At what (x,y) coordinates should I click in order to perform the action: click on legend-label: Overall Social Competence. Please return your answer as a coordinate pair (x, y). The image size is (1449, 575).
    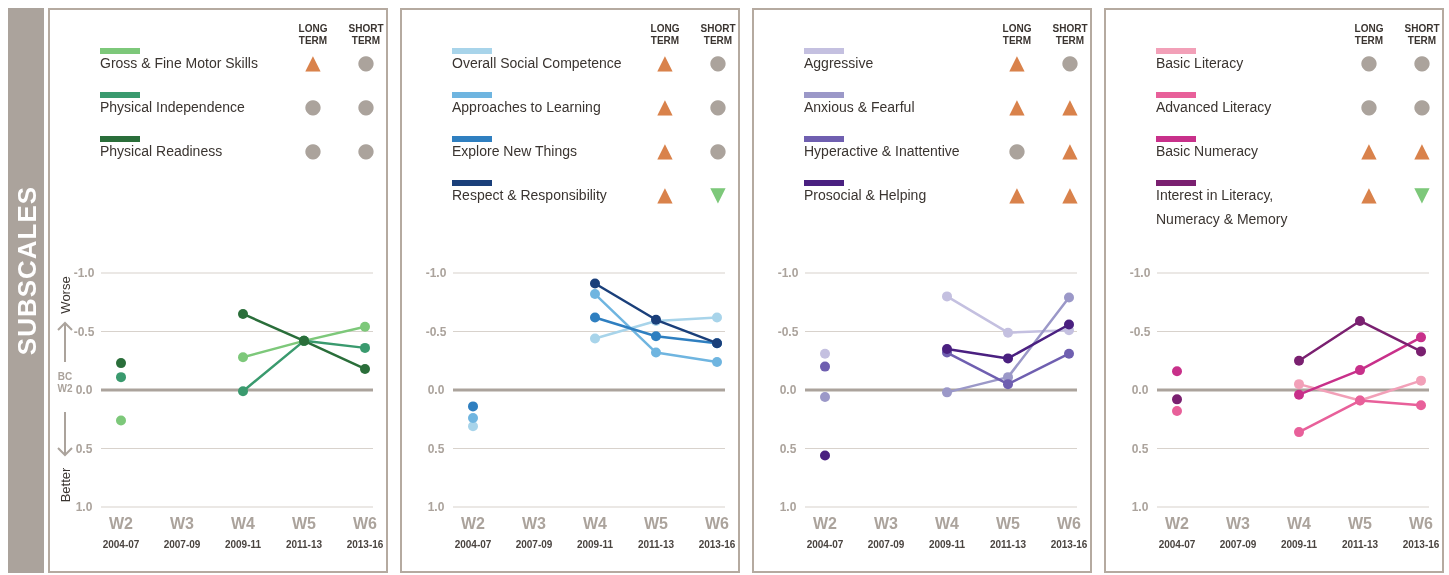
    Looking at the image, I should click on (537, 63).